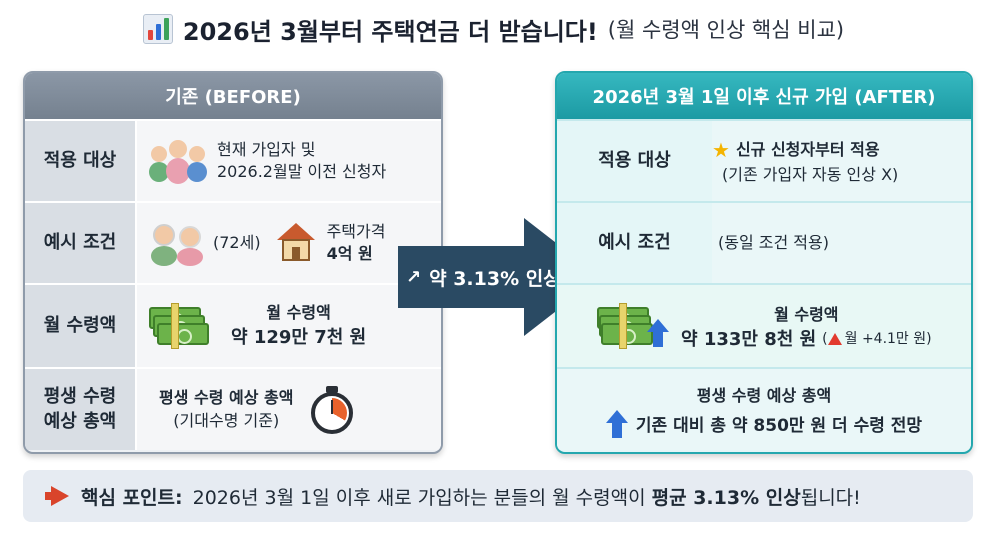 This screenshot has height=534, width=987. What do you see at coordinates (132, 497) in the screenshot?
I see `key-point-prefix: 핵심 포인트:` at bounding box center [132, 497].